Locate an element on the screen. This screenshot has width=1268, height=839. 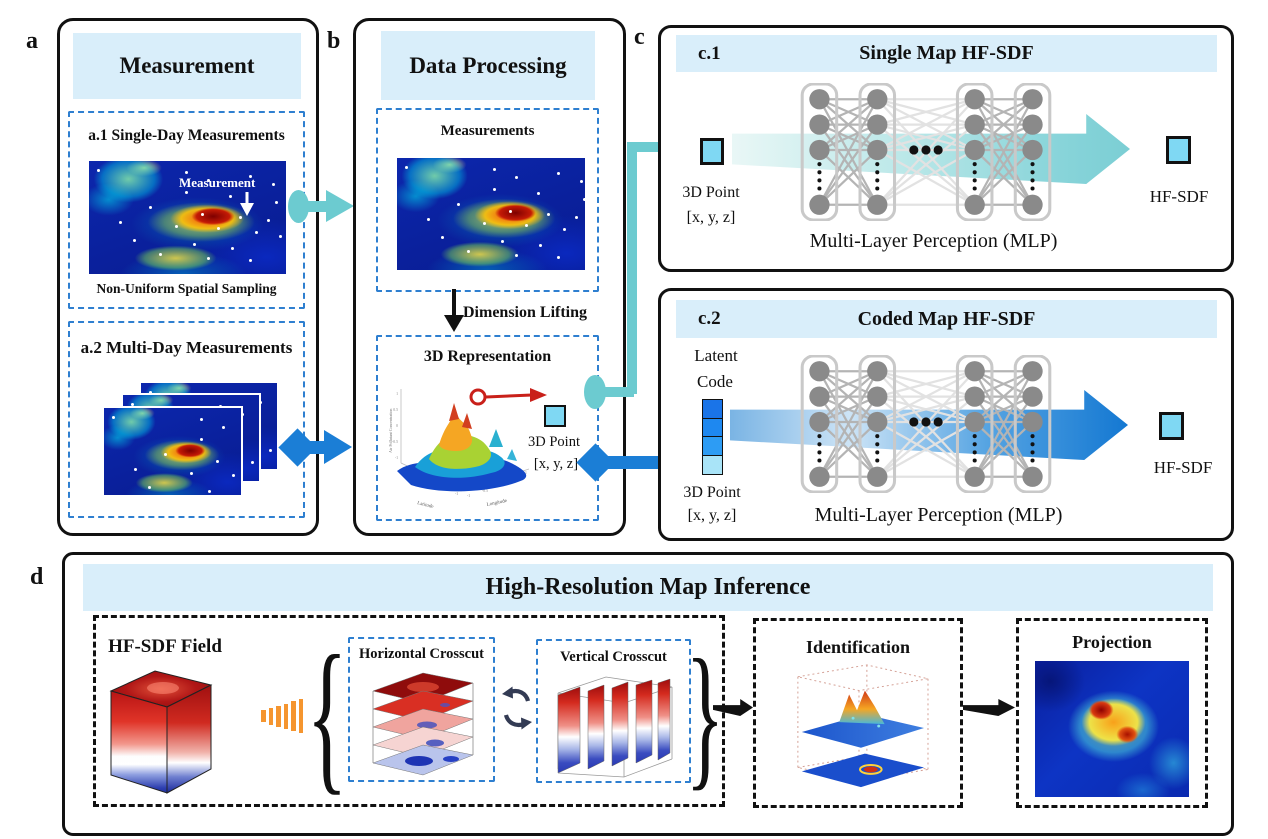
latent-code-stack is located at coordinates (712, 437).